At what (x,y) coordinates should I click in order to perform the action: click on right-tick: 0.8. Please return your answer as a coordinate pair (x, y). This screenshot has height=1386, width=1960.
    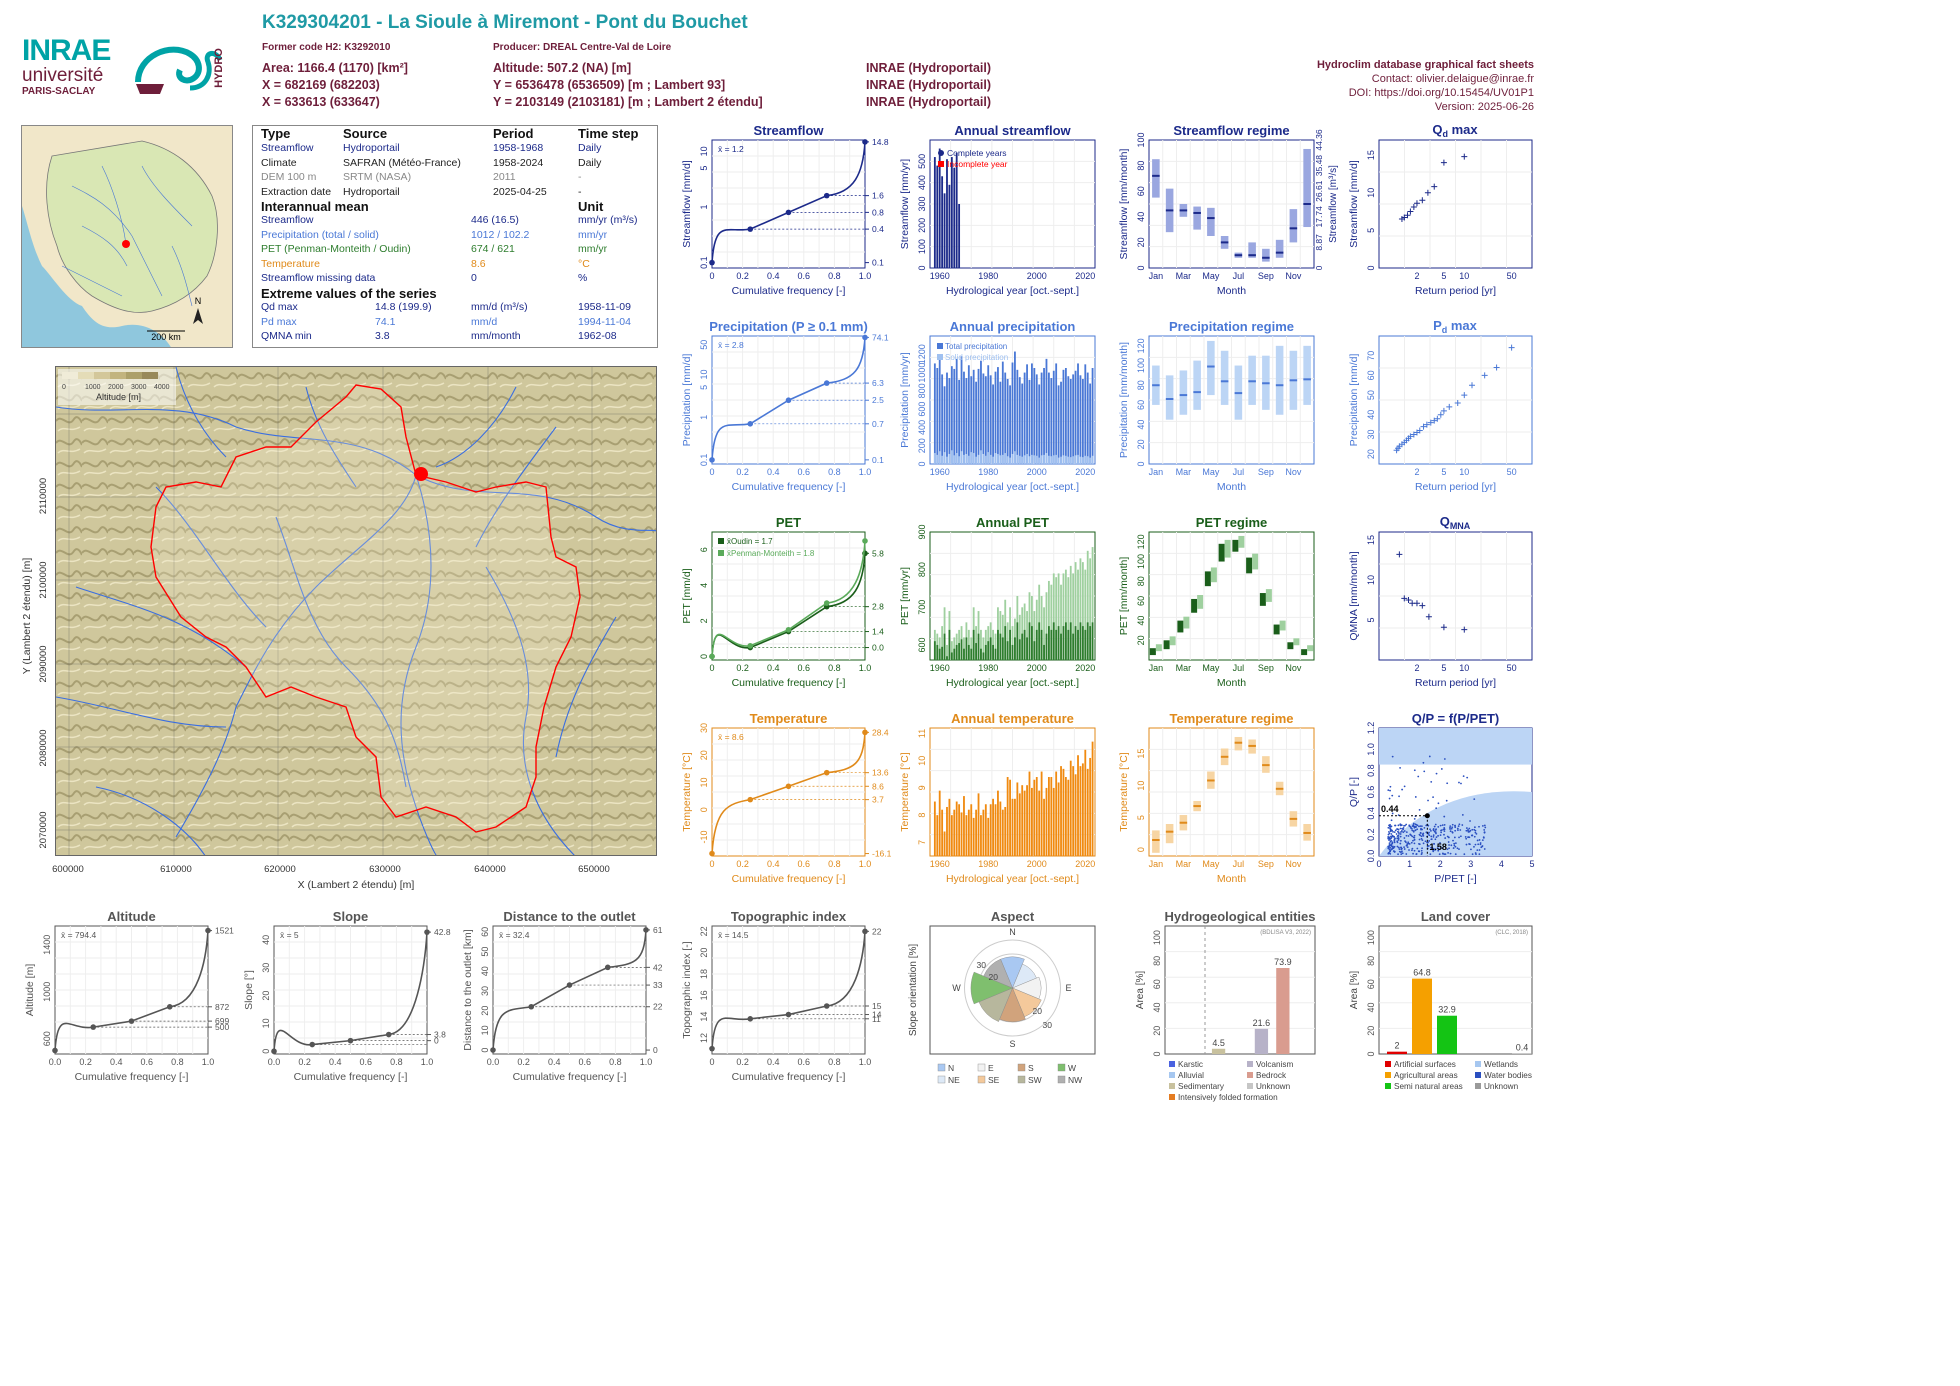
    Looking at the image, I should click on (878, 212).